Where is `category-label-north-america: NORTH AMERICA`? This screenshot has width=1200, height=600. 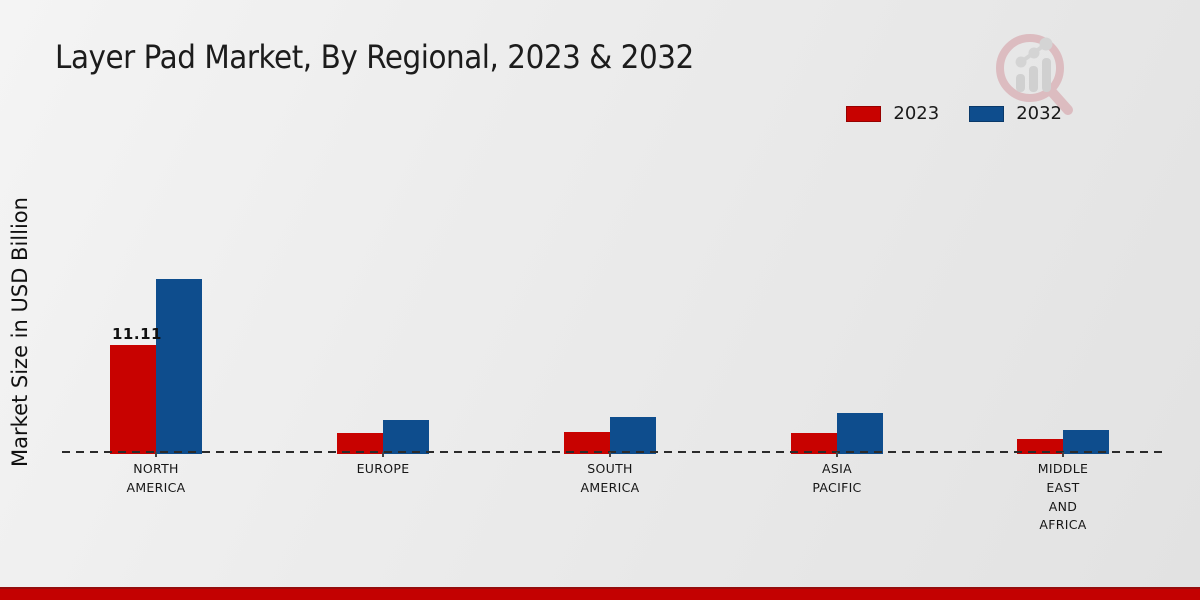
category-label-north-america: NORTH AMERICA is located at coordinates (156, 478).